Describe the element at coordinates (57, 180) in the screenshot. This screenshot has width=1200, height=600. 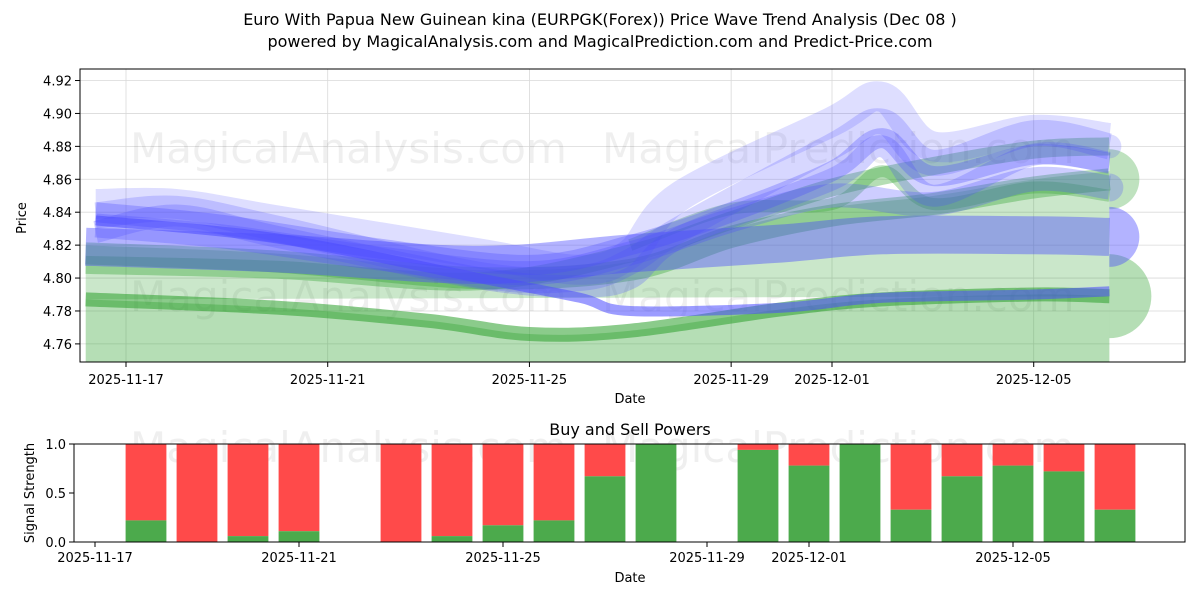
I see `price-ytick-label: 4.86` at that location.